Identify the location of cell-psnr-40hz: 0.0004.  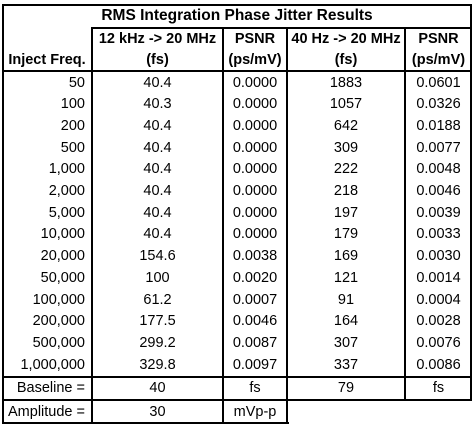
(438, 299).